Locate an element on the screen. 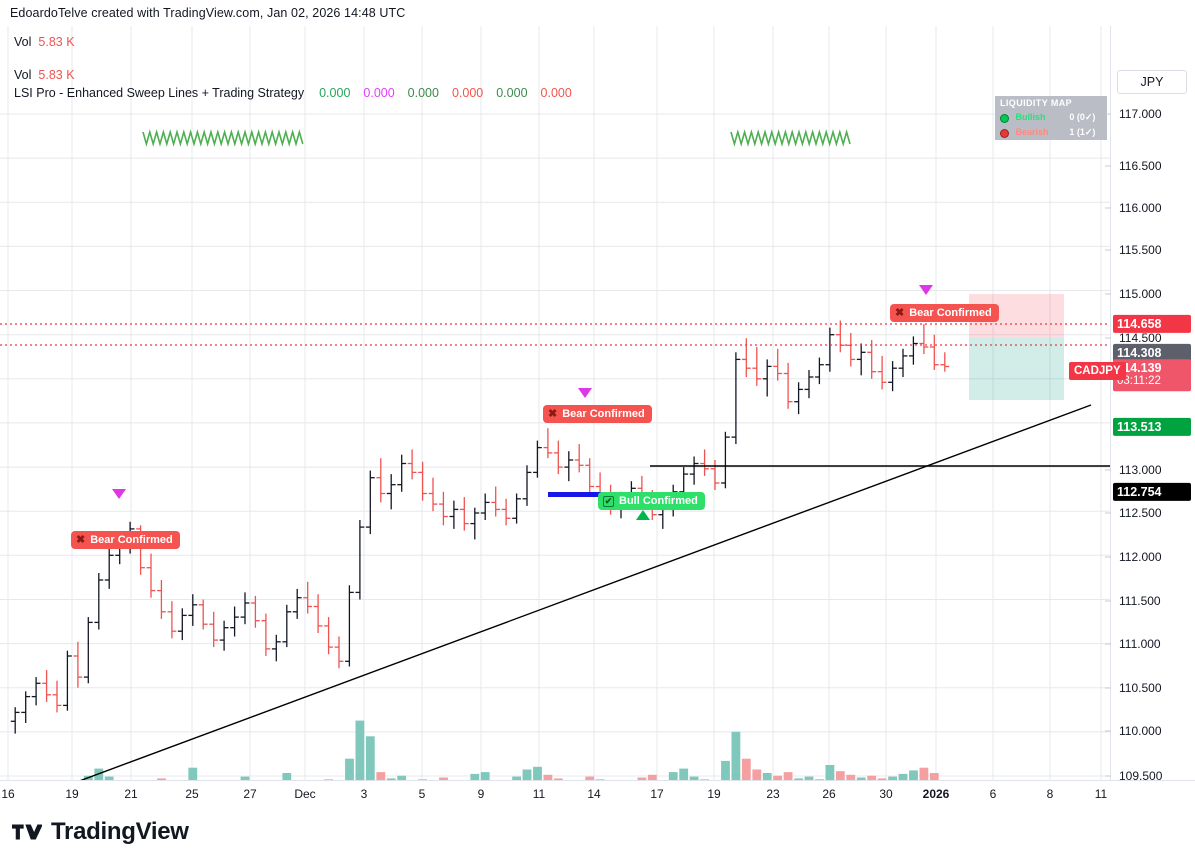 The height and width of the screenshot is (865, 1195). tradingview-mark-icon is located at coordinates (27, 832).